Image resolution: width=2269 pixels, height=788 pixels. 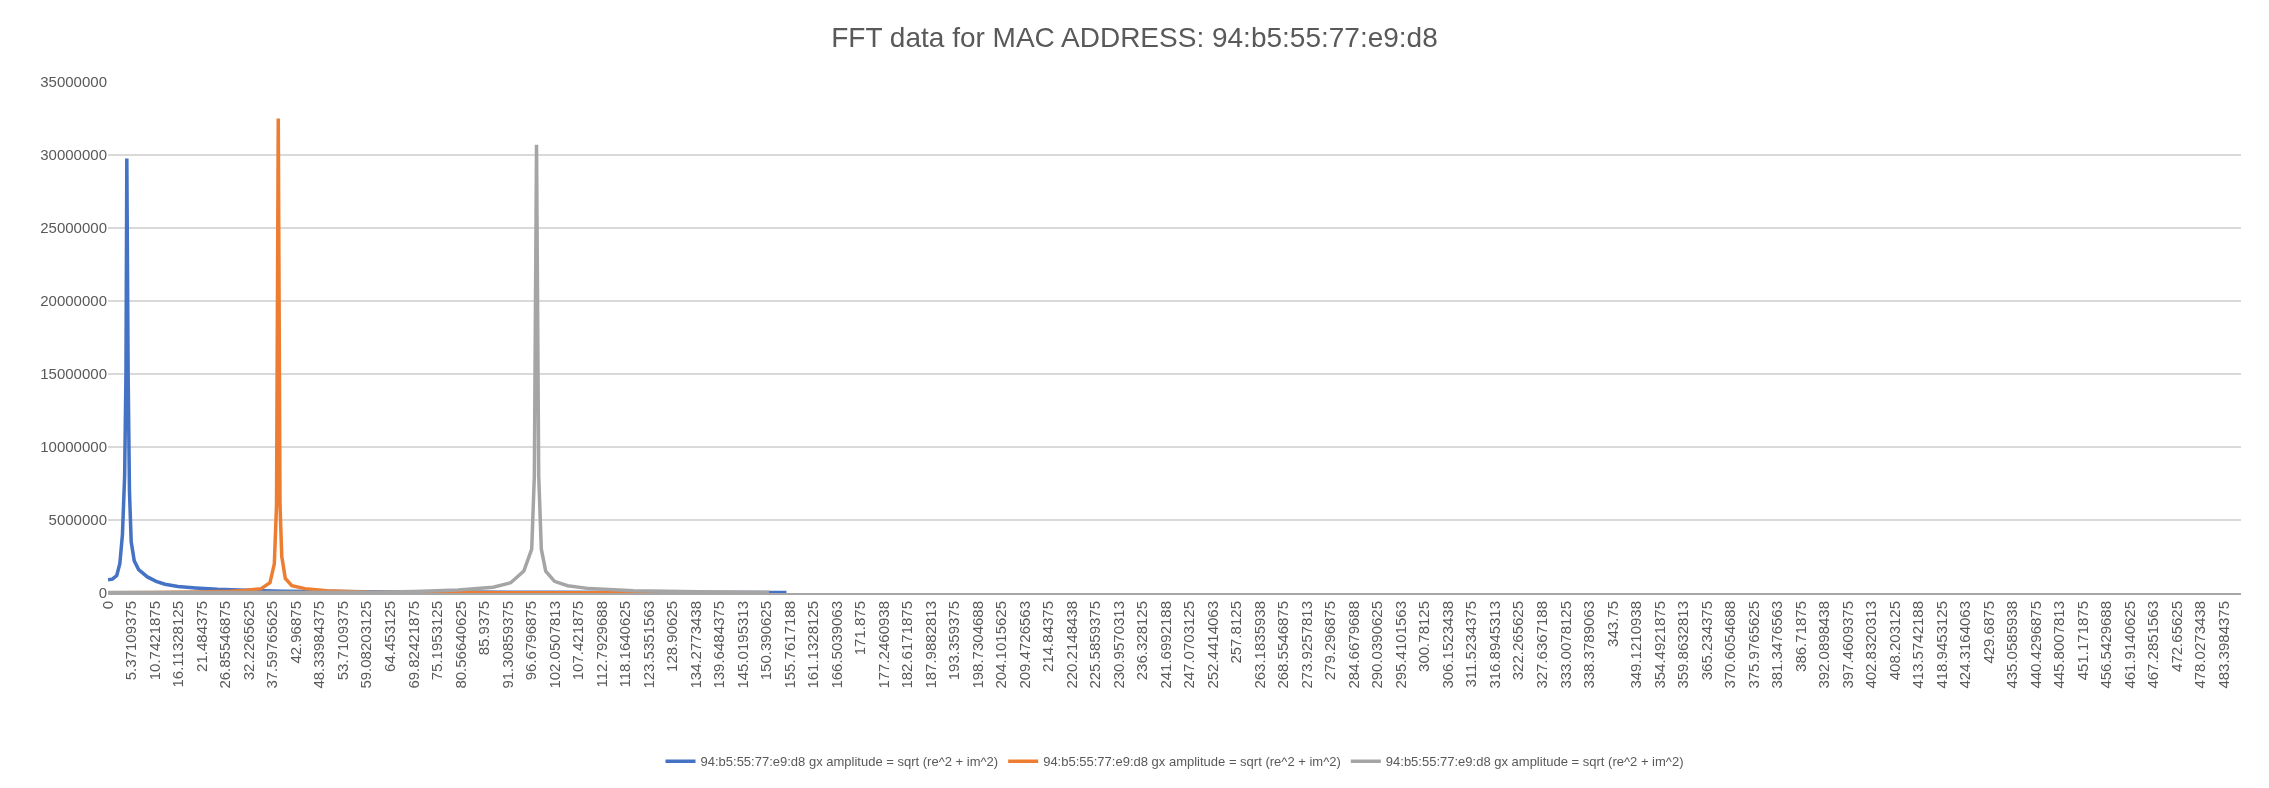 I want to click on x-tick-label: 107.421875, so click(x=578, y=641).